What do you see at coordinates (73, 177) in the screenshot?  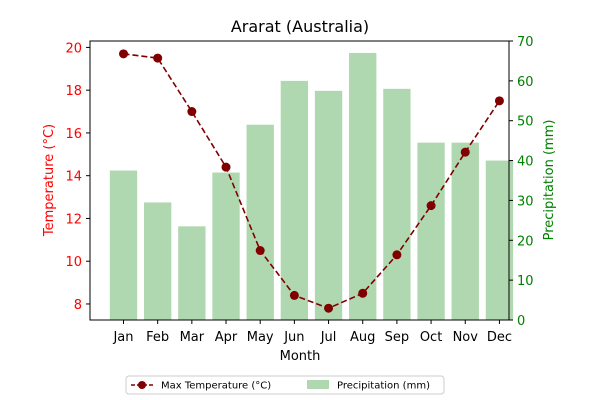 I see `y-left-tick-label: 14` at bounding box center [73, 177].